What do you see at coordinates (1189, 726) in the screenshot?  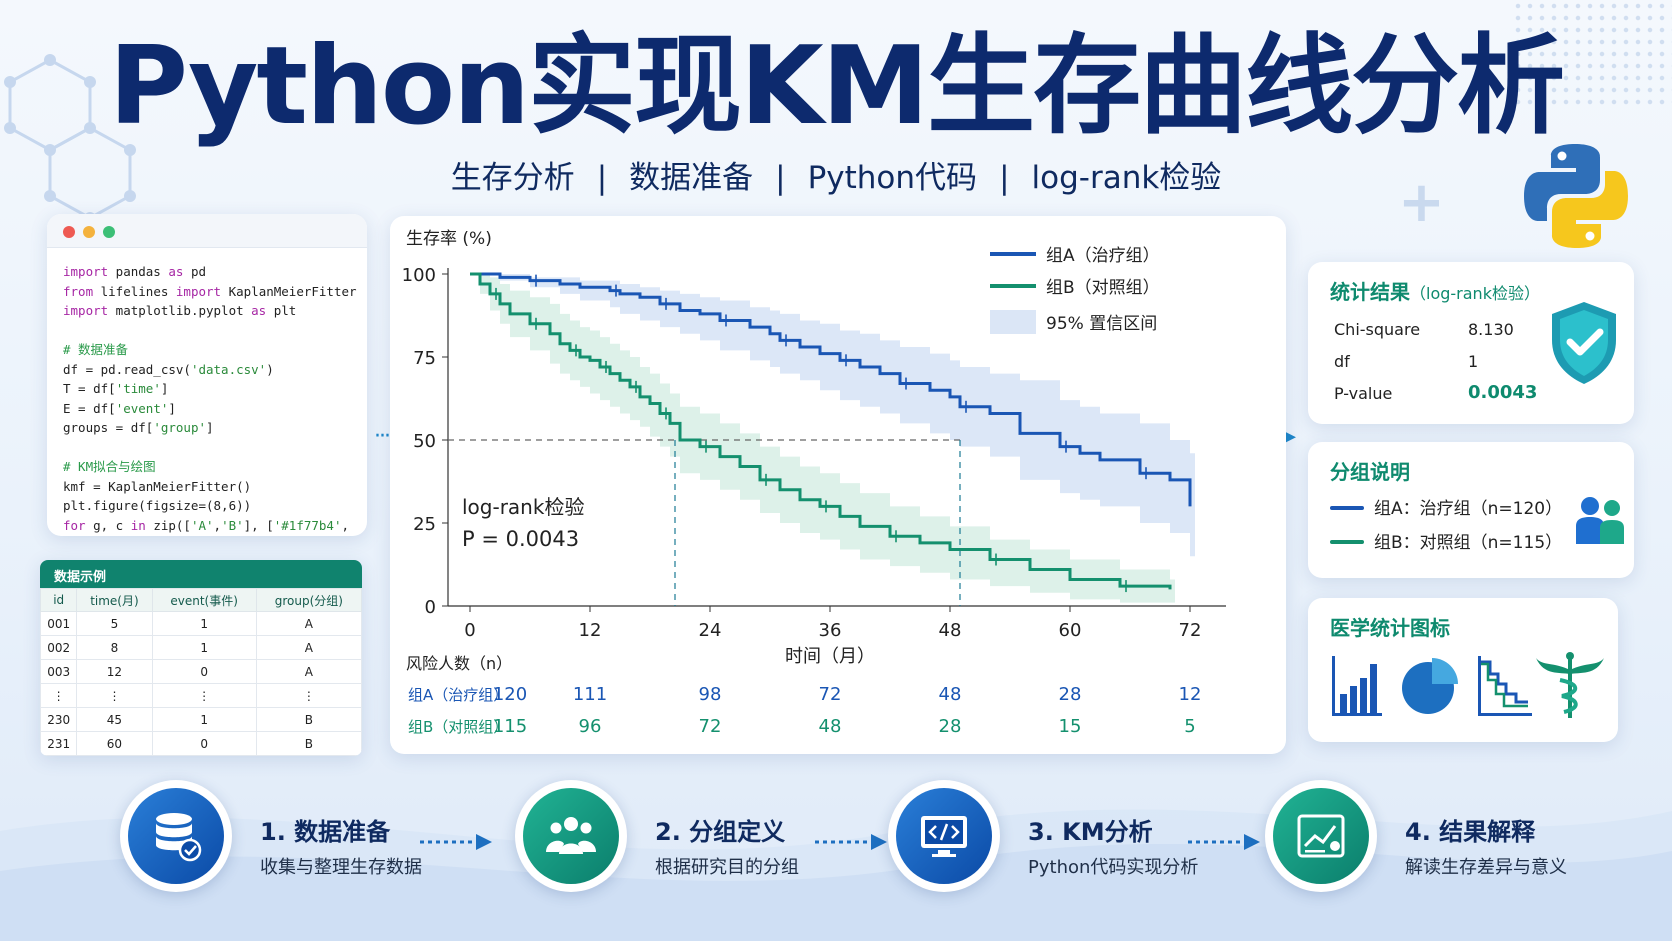 I see `risk-value: 5` at bounding box center [1189, 726].